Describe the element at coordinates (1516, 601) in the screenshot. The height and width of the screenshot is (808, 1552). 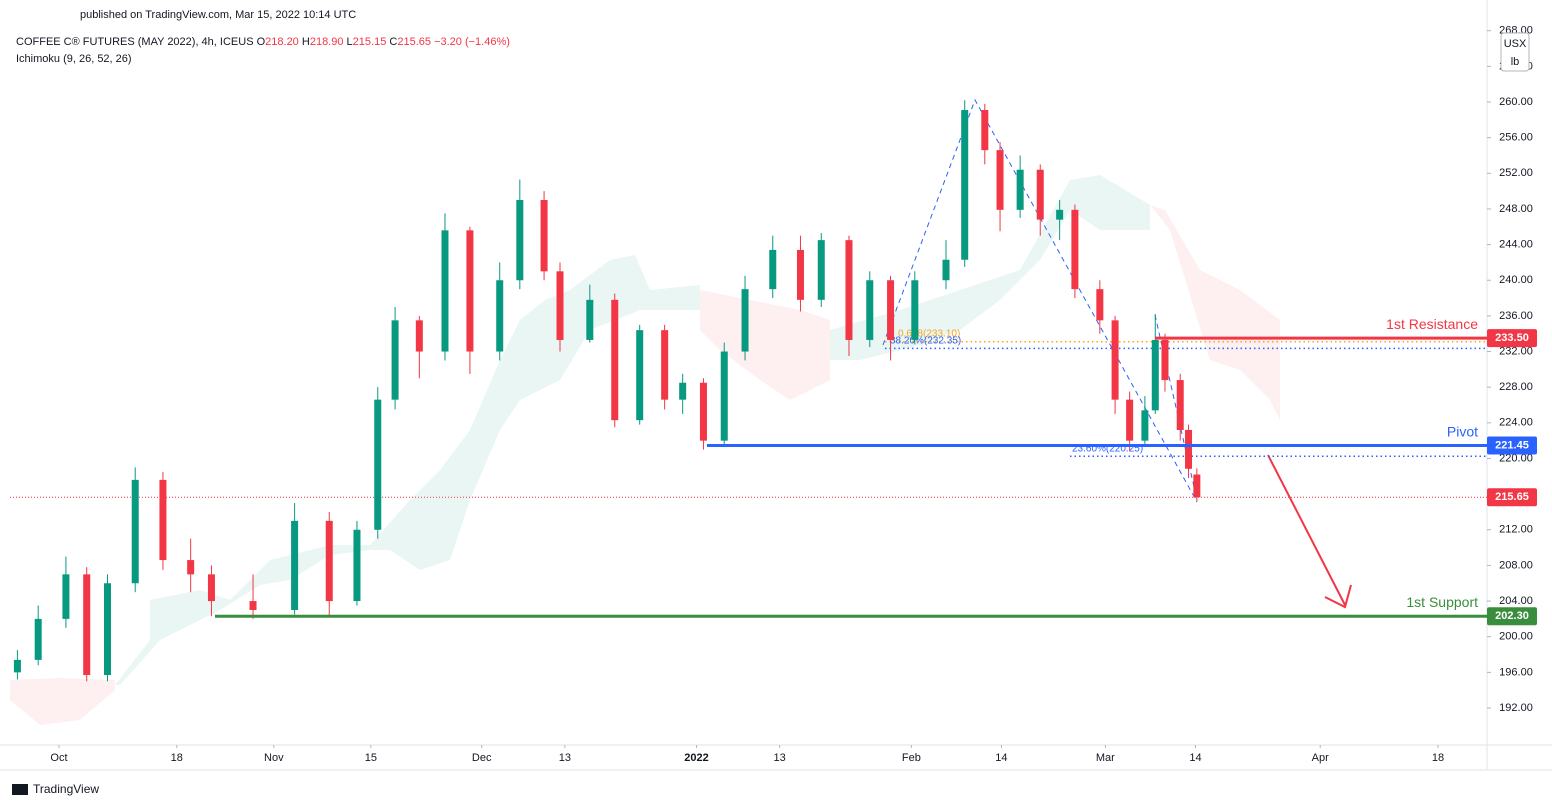
I see `y-tick-label: 204.00` at that location.